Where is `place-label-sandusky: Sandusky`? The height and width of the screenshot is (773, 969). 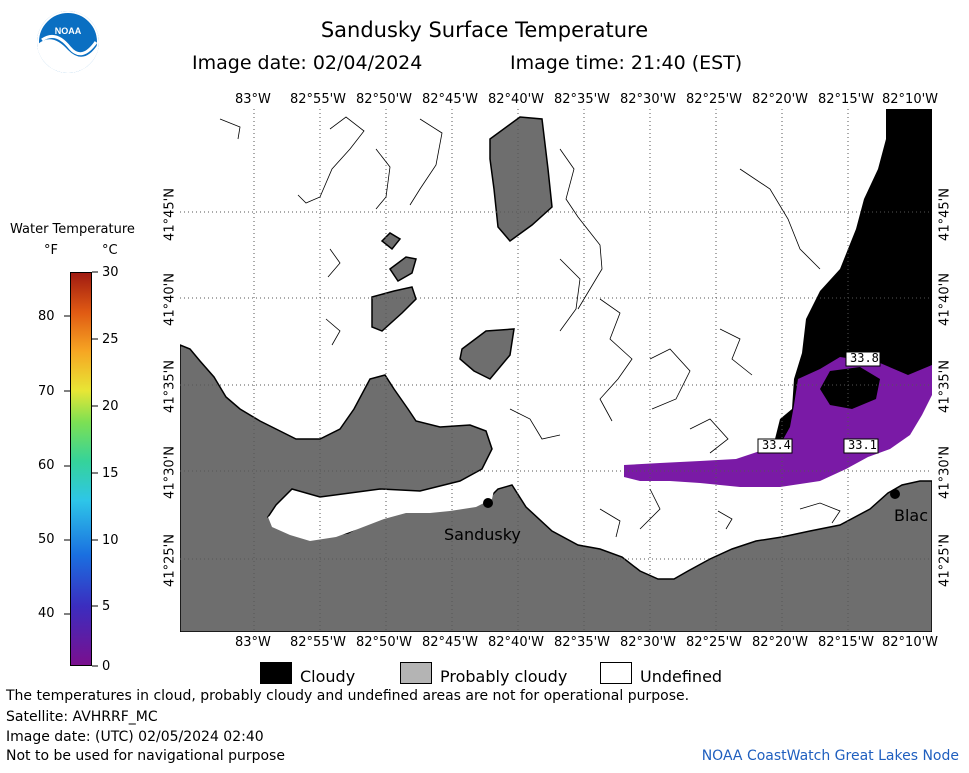
place-label-sandusky: Sandusky is located at coordinates (482, 534).